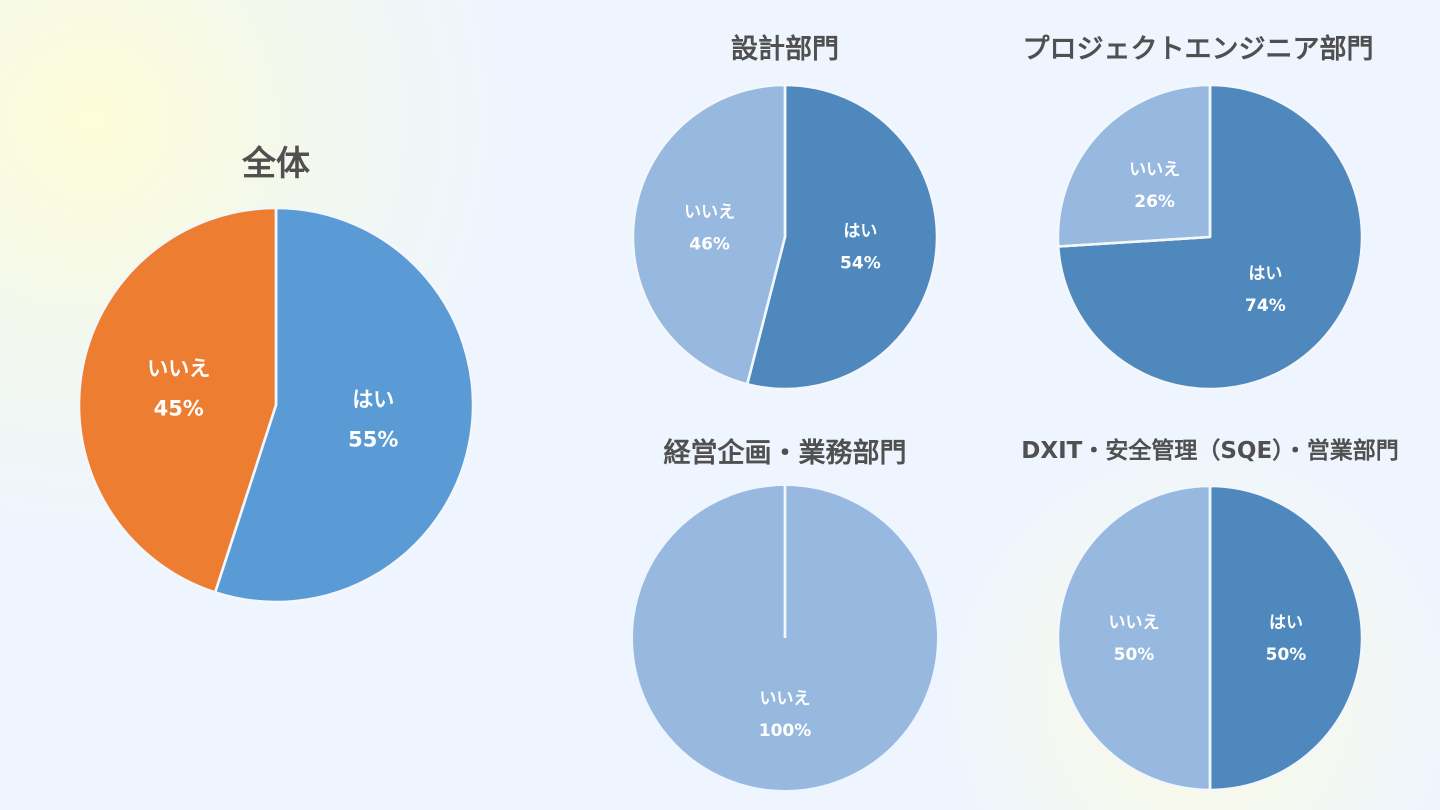 This screenshot has width=1440, height=810. Describe the element at coordinates (373, 439) in the screenshot. I see `data-label-percent: 55%` at that location.